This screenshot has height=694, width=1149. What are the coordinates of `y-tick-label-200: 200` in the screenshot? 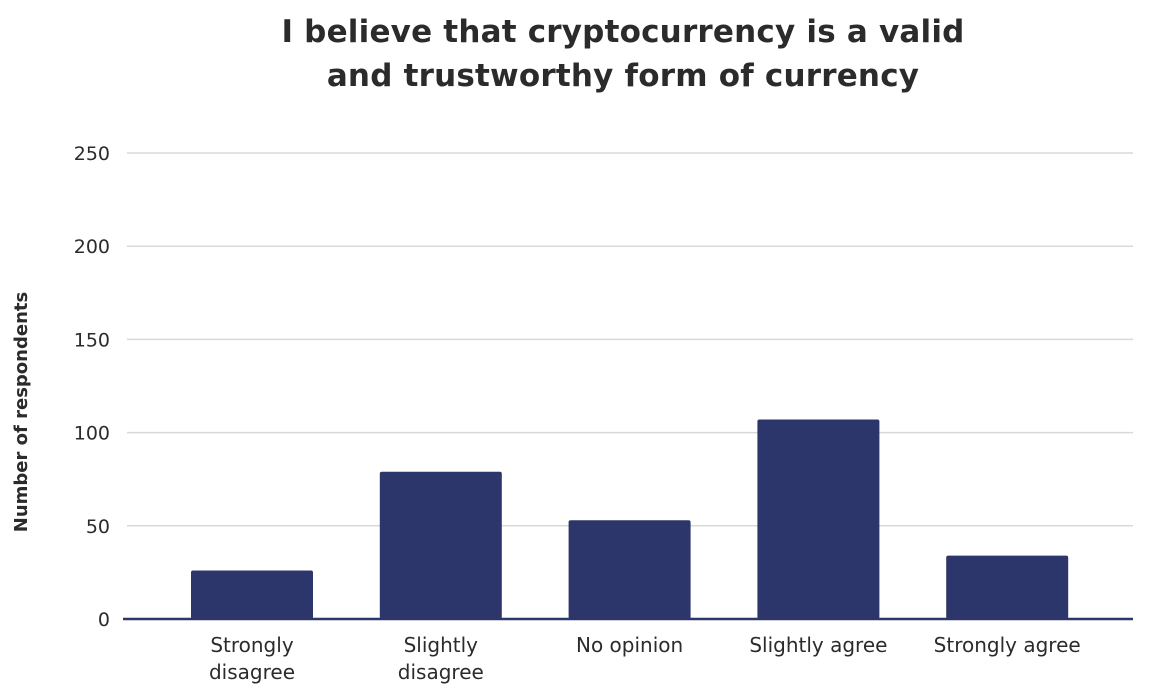 It's located at (92, 247).